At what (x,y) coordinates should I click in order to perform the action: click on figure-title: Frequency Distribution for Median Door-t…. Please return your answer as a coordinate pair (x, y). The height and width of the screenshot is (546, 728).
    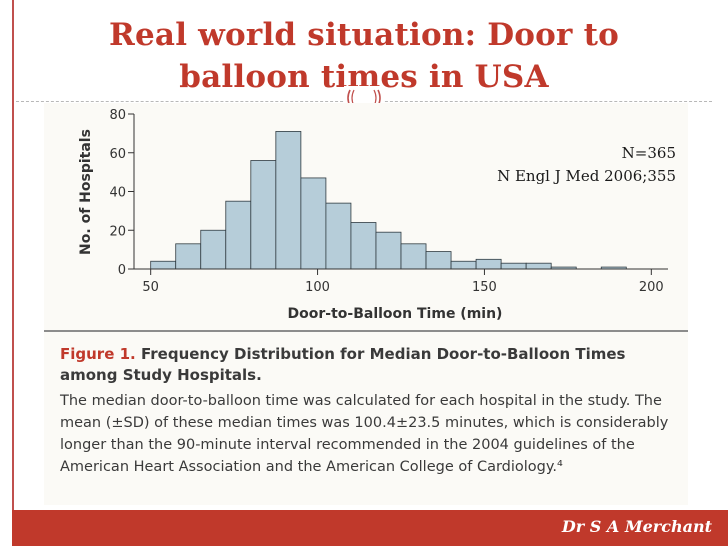
    Looking at the image, I should click on (343, 364).